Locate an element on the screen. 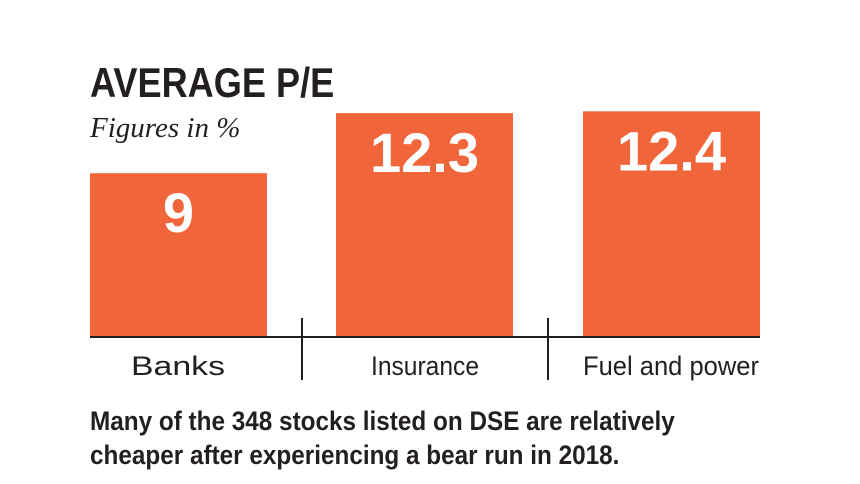 The width and height of the screenshot is (860, 484). category-label: Banks is located at coordinates (178, 366).